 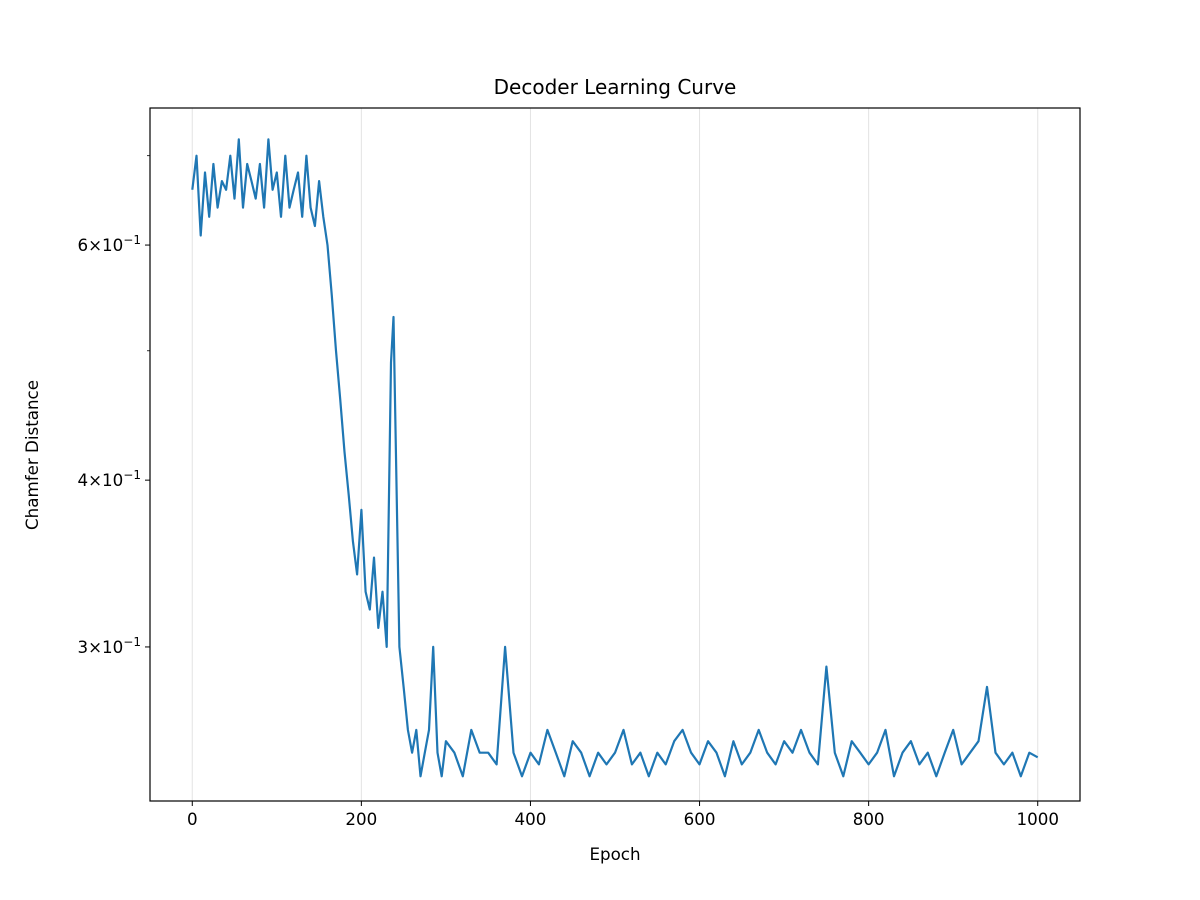 What do you see at coordinates (869, 819) in the screenshot?
I see `x-tick-label: 800` at bounding box center [869, 819].